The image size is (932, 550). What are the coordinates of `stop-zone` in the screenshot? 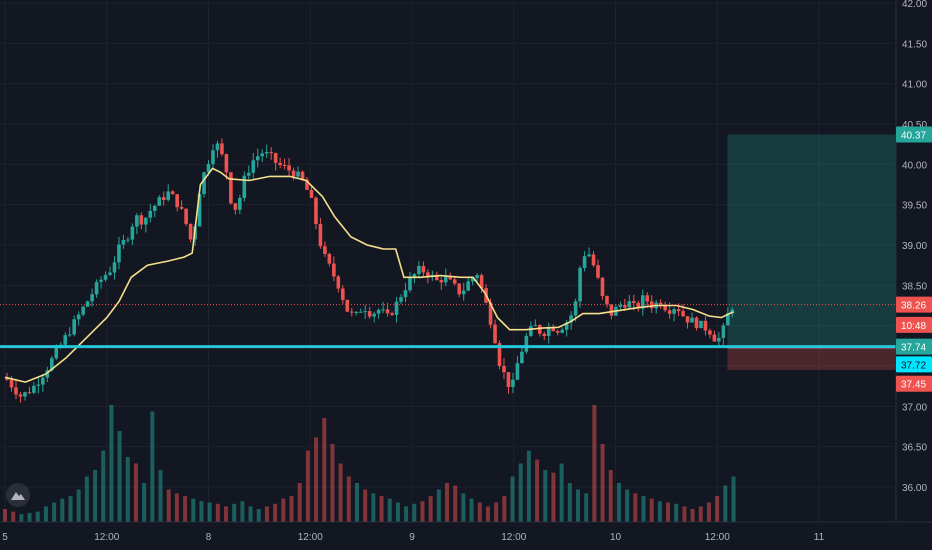 It's located at (811, 358).